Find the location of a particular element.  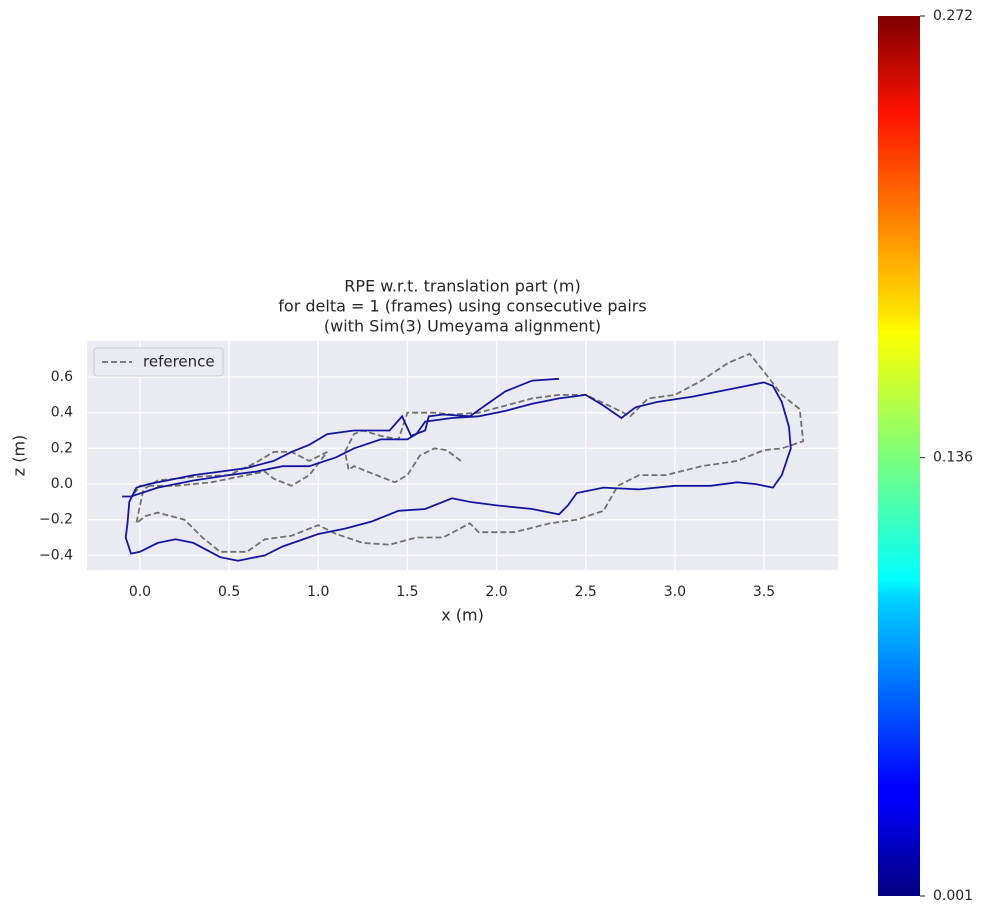

y-axis-label: z (m) is located at coordinates (19, 456).